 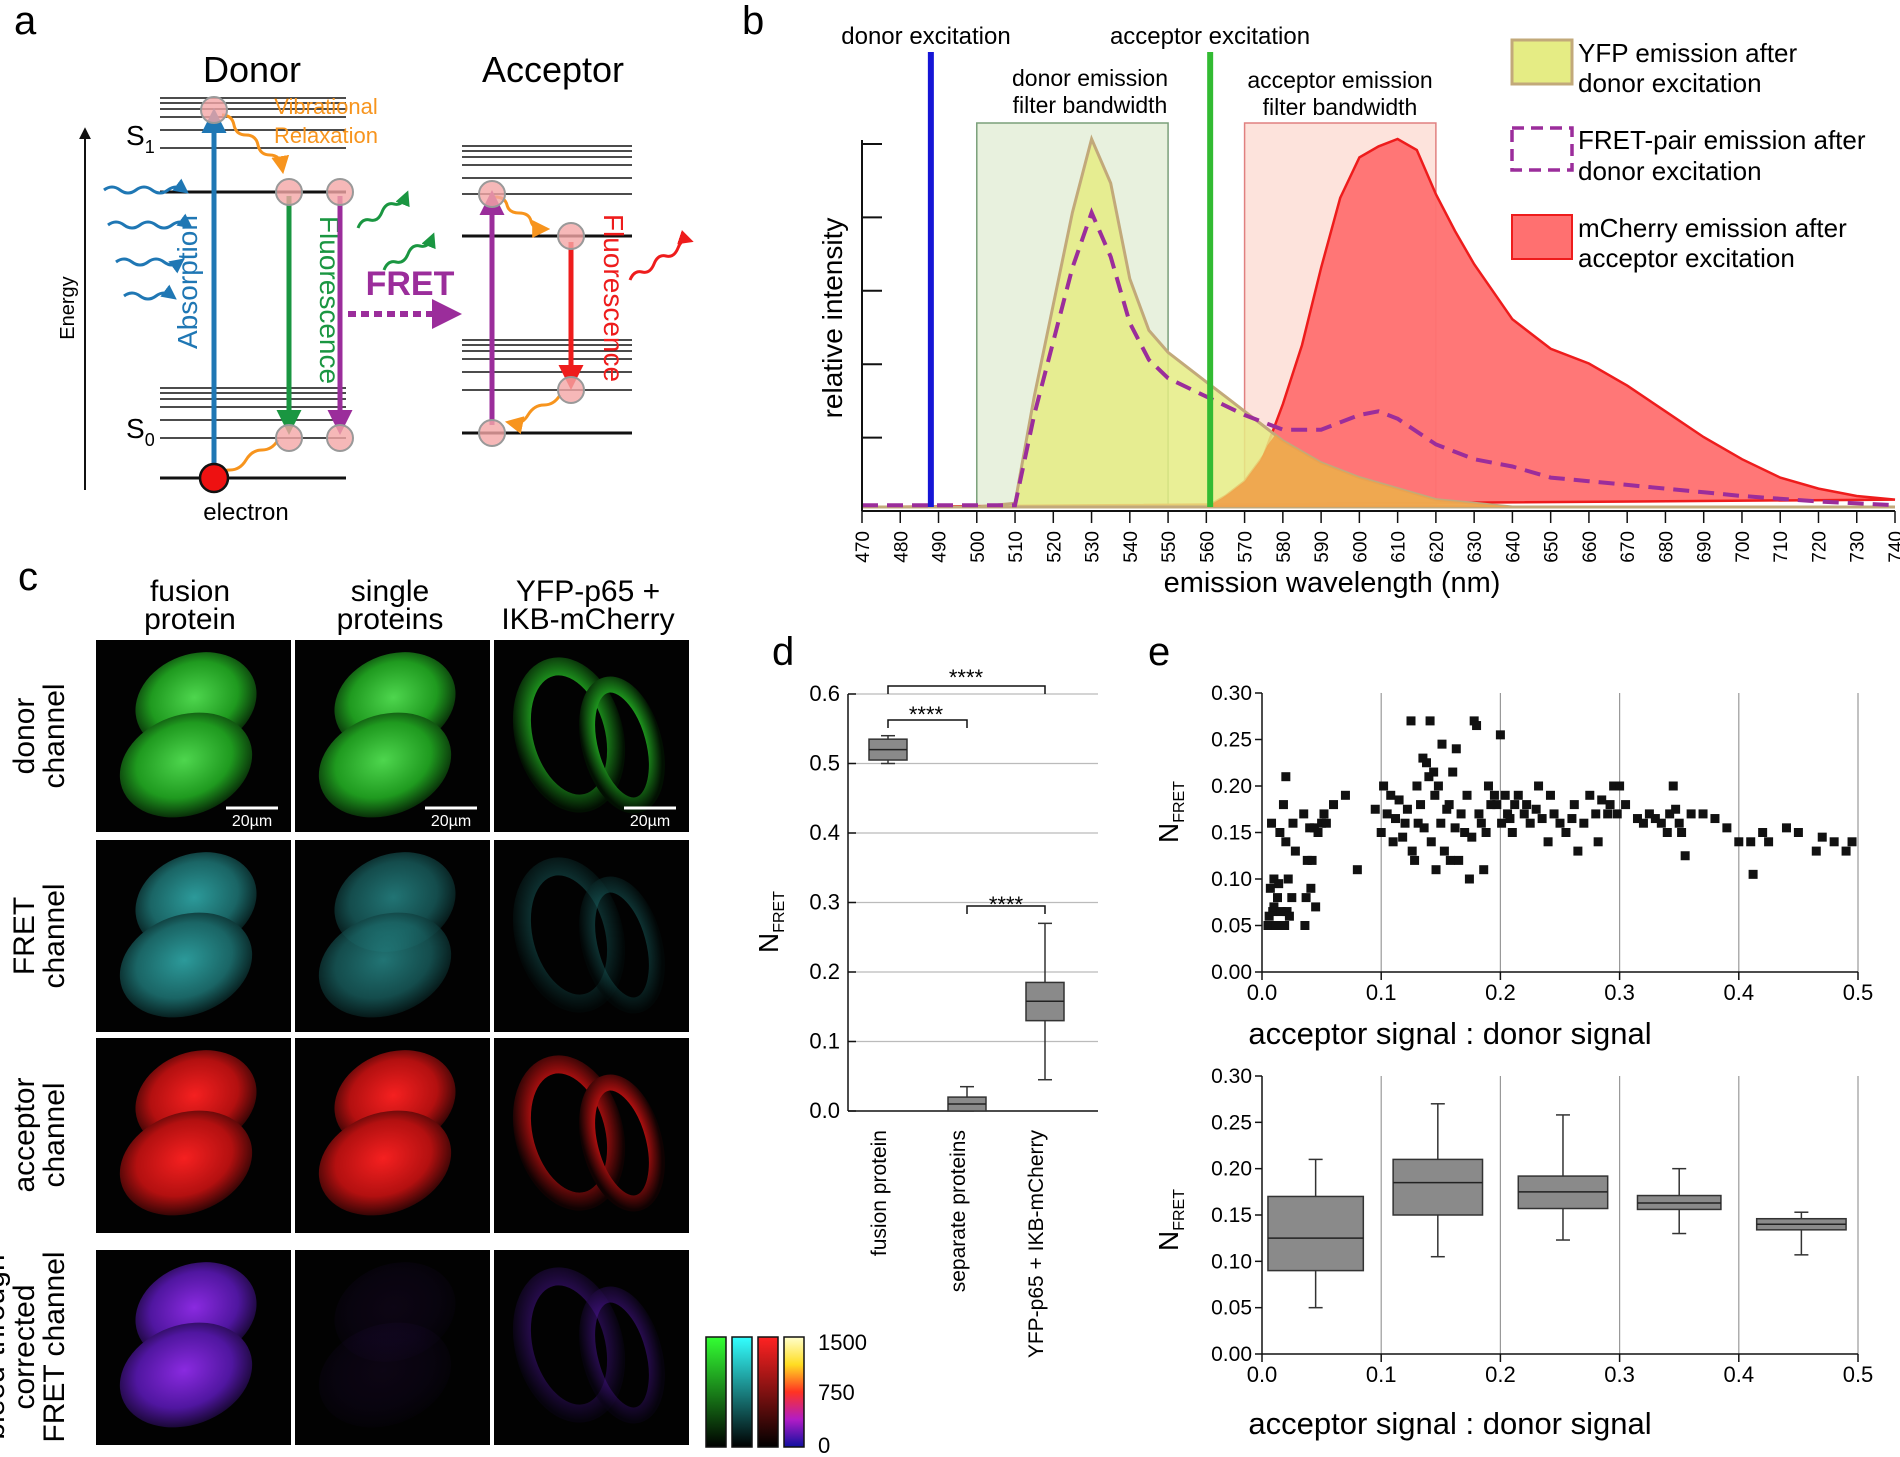 I want to click on panel-letter-e: e, so click(x=1159, y=652).